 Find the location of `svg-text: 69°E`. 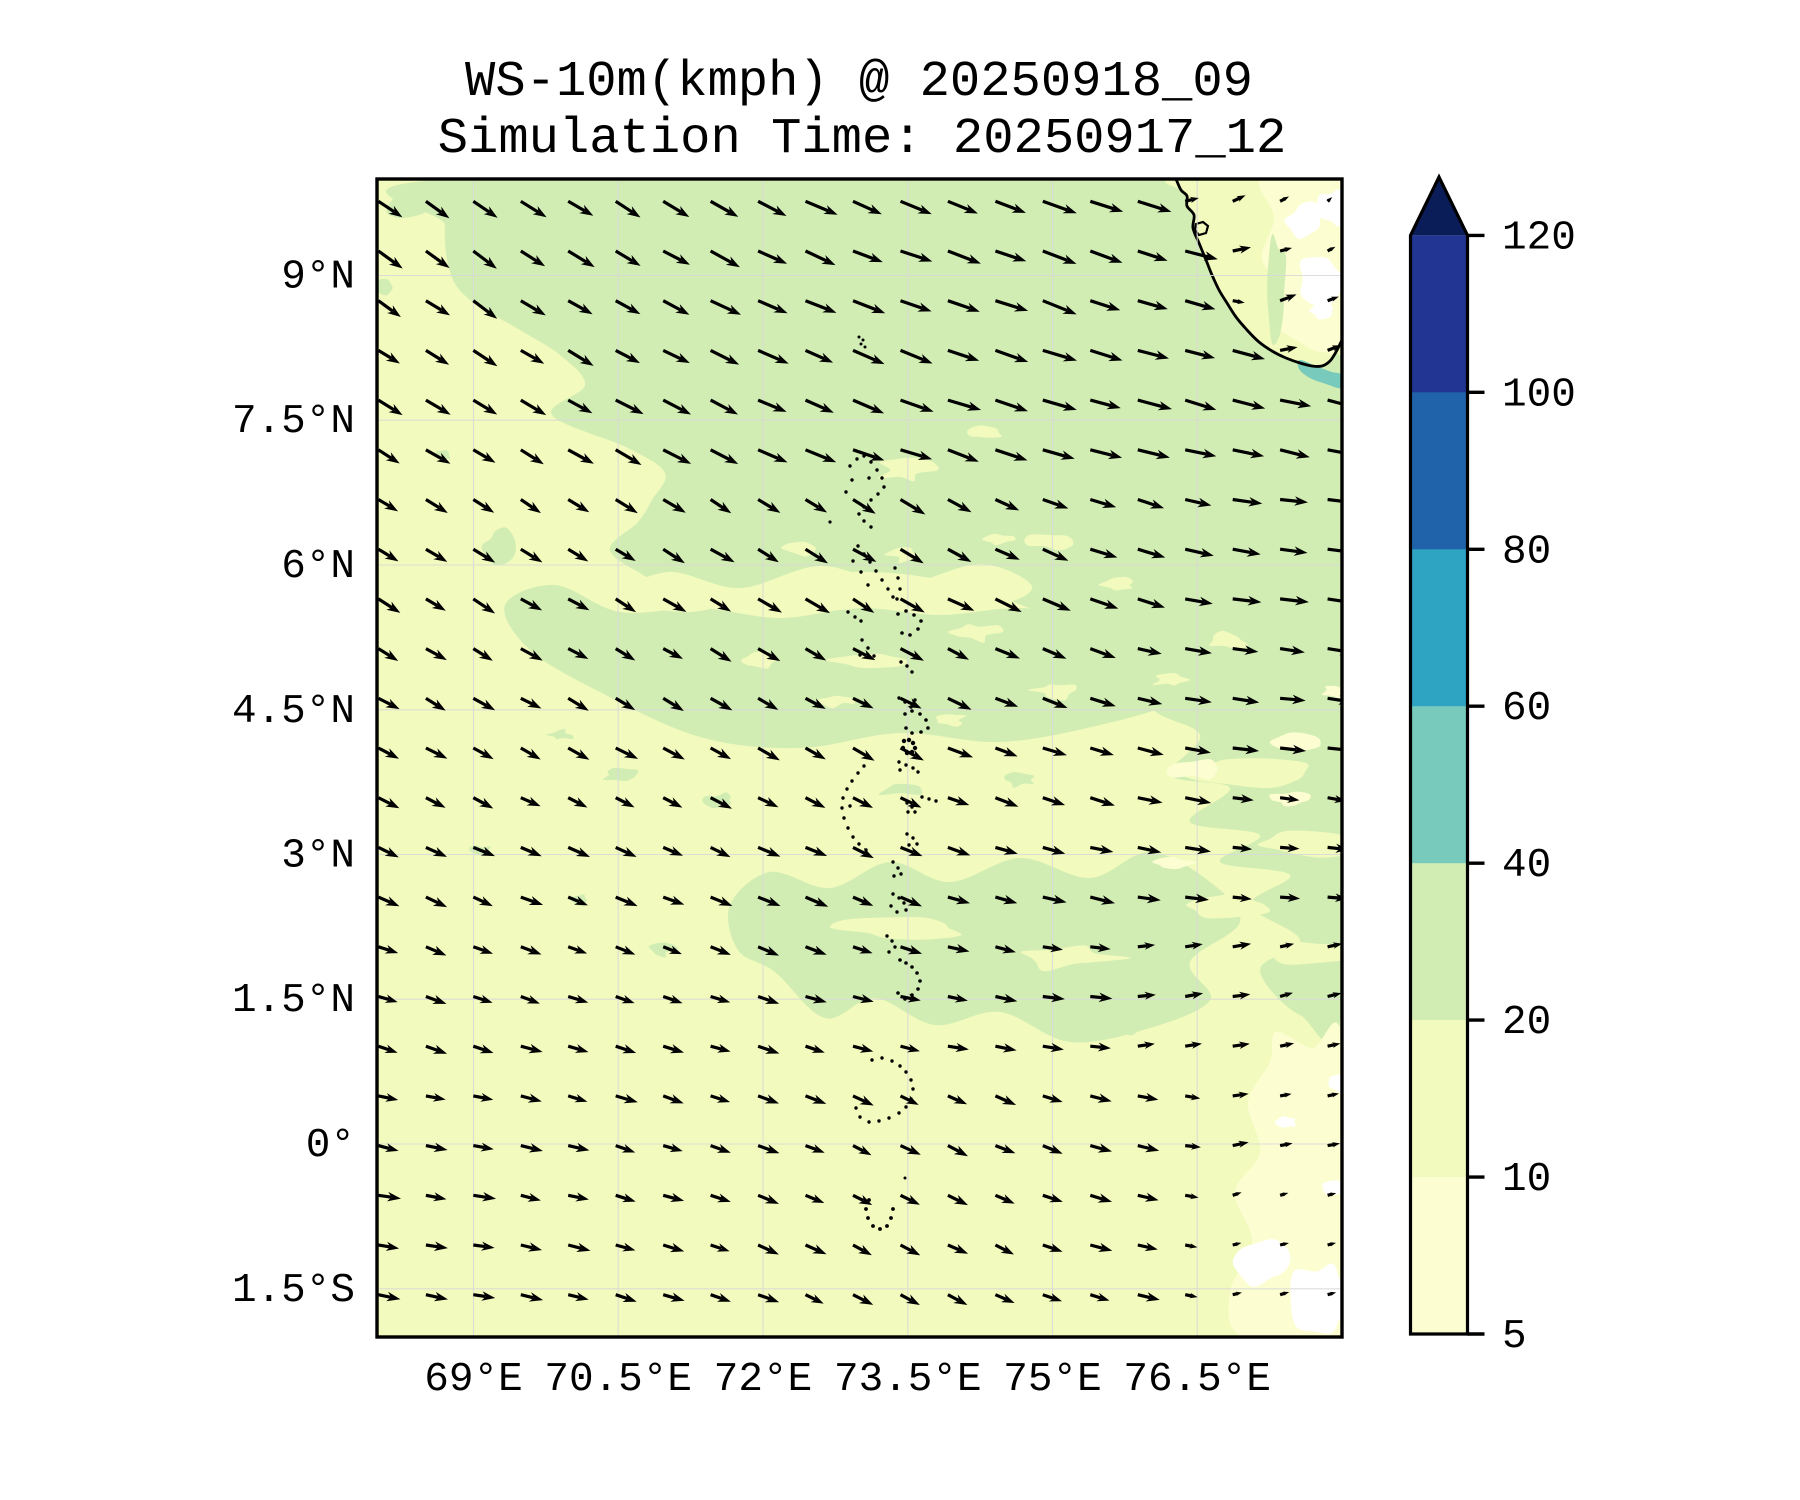

svg-text: 69°E is located at coordinates (473, 1380).